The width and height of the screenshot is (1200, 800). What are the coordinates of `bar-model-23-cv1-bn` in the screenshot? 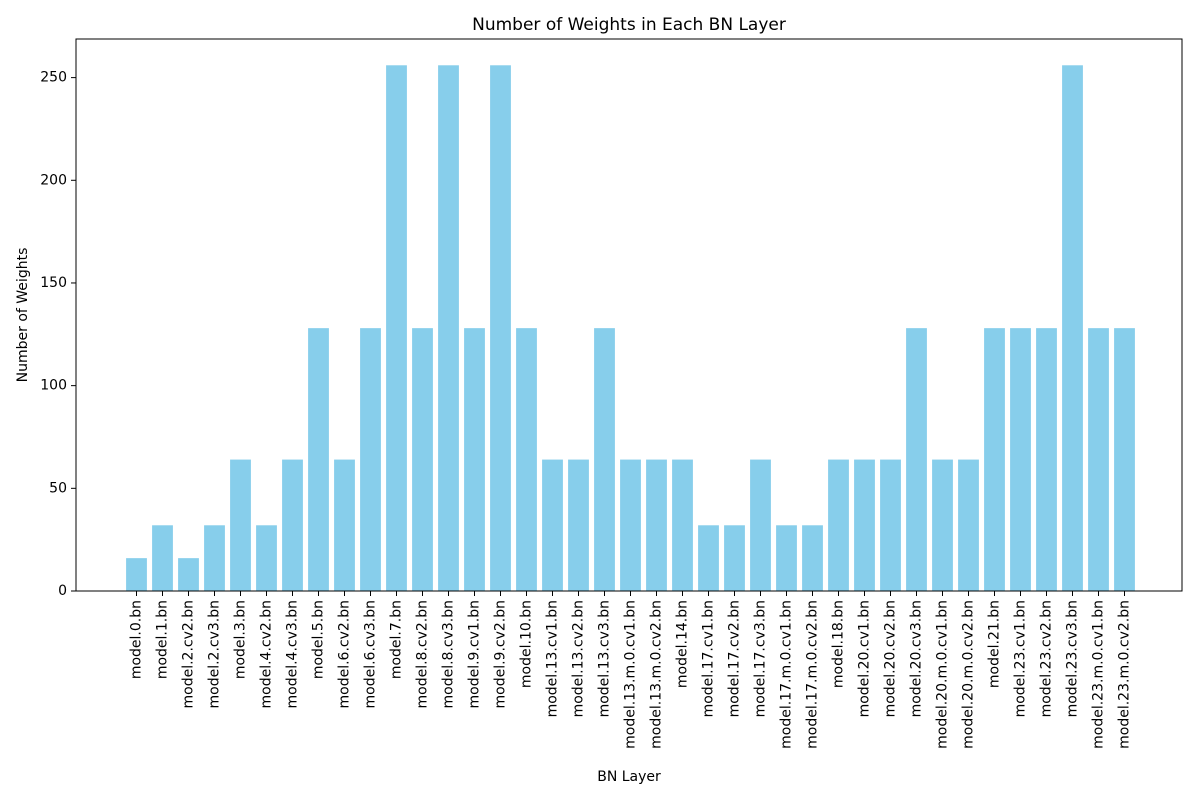 It's located at (1020, 459).